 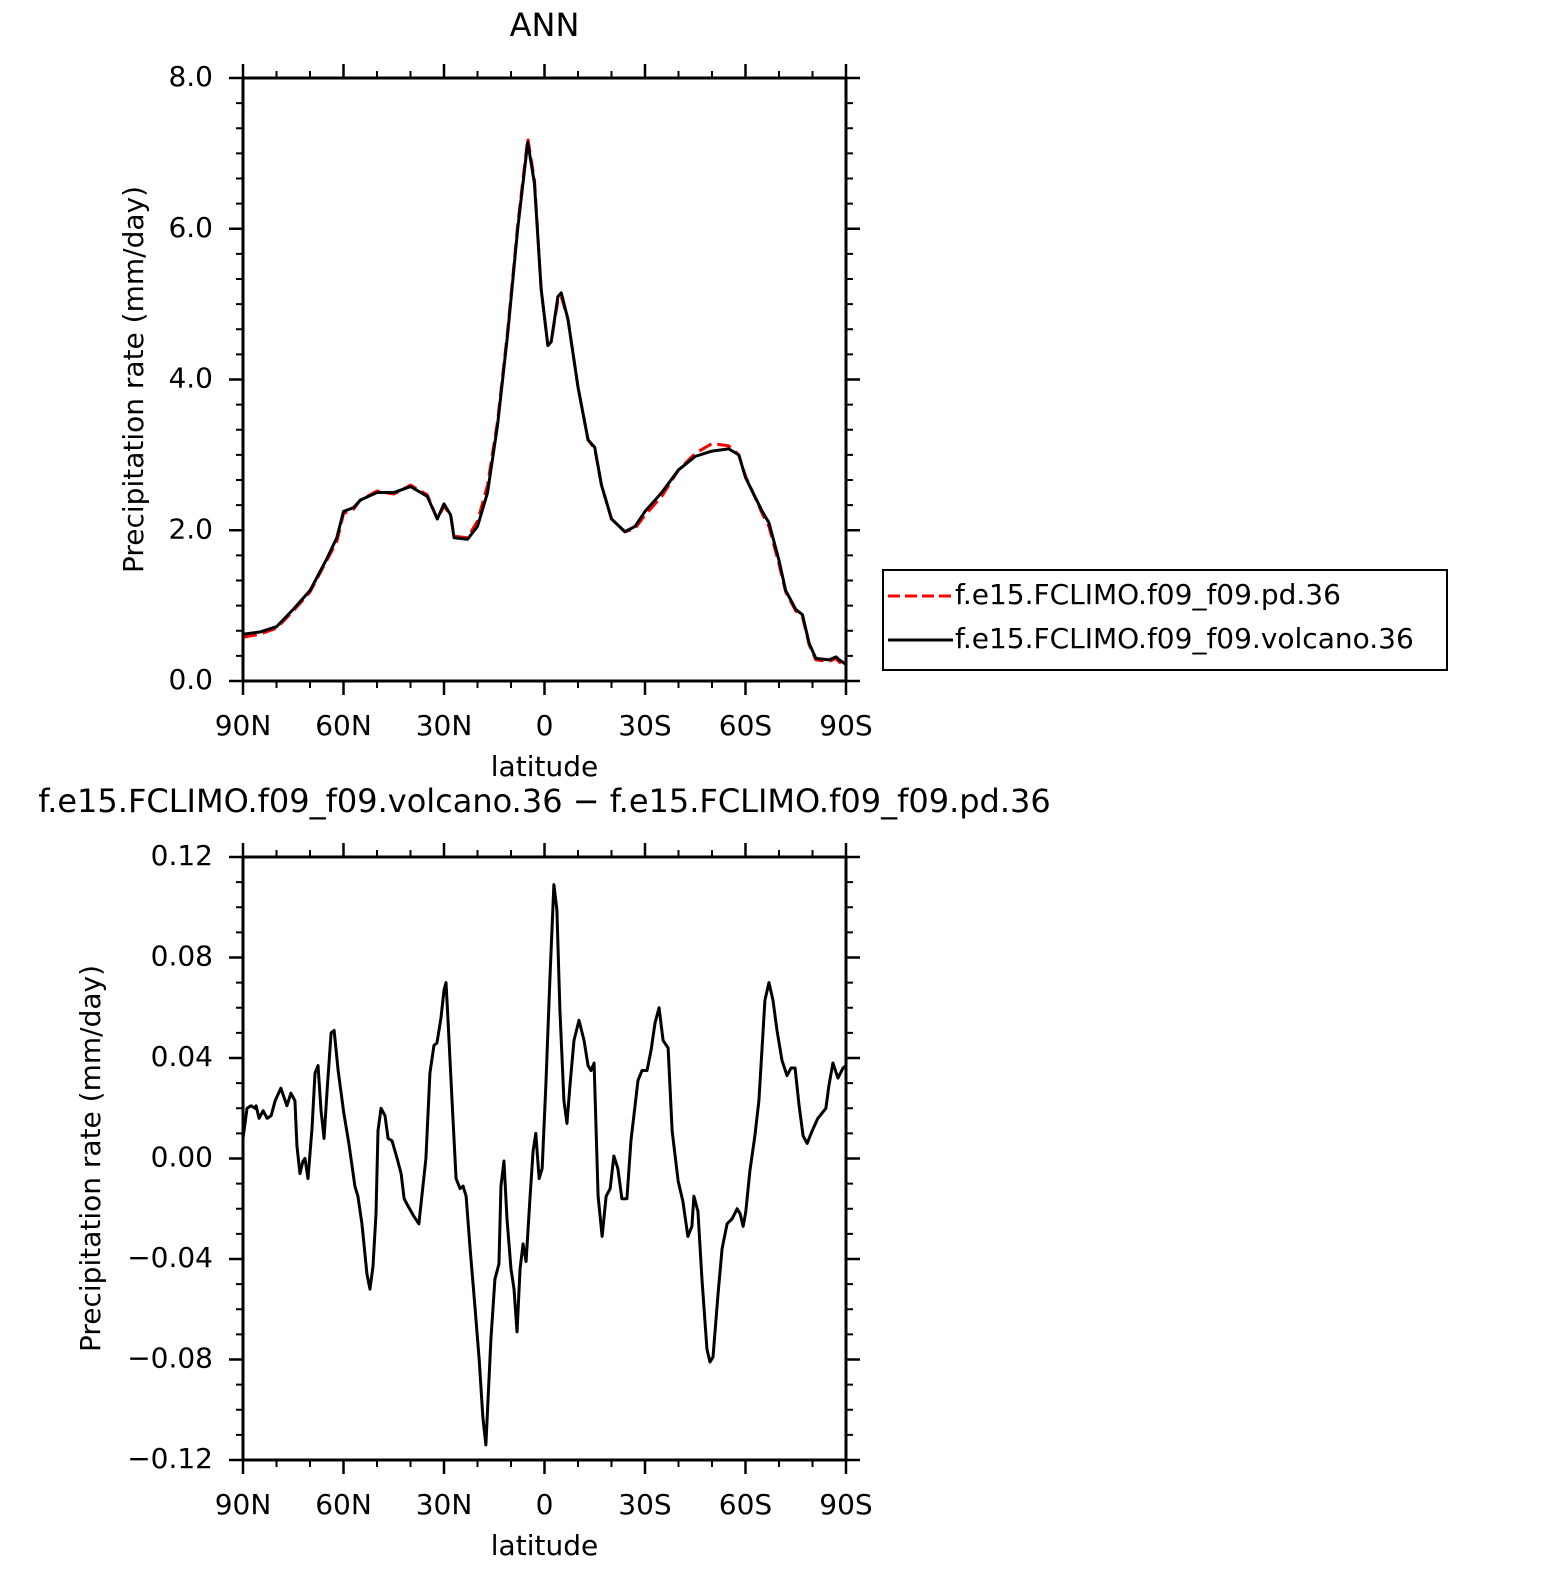 What do you see at coordinates (182, 1056) in the screenshot?
I see `y-tick-label: 0.04` at bounding box center [182, 1056].